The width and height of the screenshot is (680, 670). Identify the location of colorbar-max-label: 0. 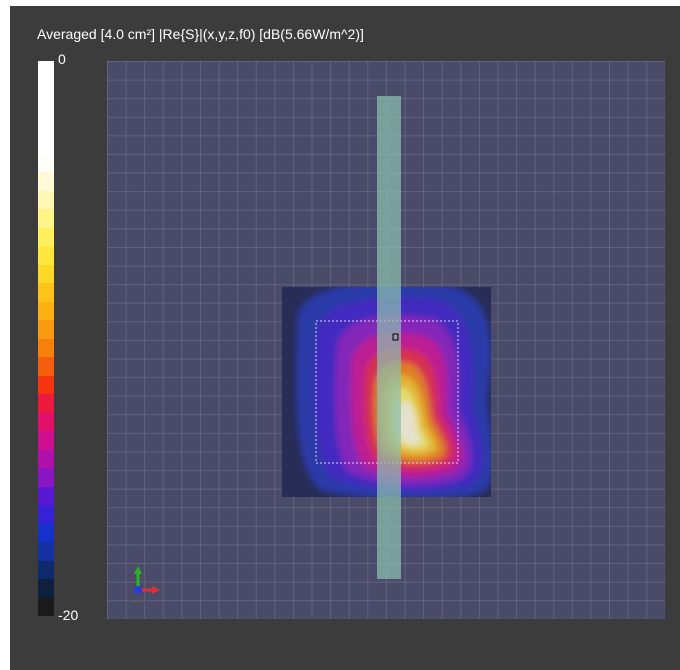
(62, 59).